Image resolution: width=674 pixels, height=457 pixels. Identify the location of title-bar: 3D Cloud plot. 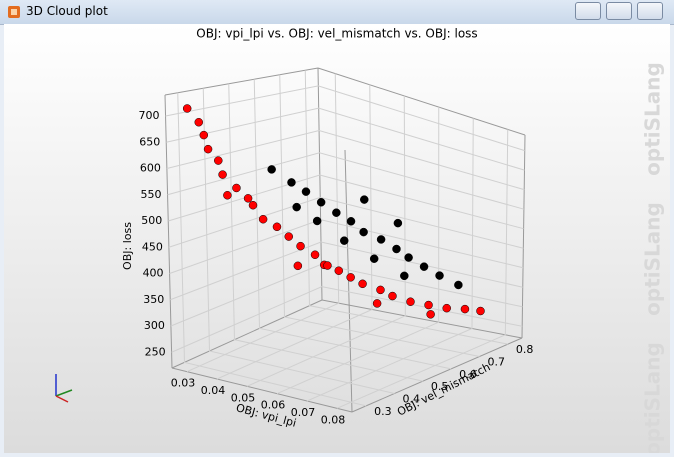
(337, 12).